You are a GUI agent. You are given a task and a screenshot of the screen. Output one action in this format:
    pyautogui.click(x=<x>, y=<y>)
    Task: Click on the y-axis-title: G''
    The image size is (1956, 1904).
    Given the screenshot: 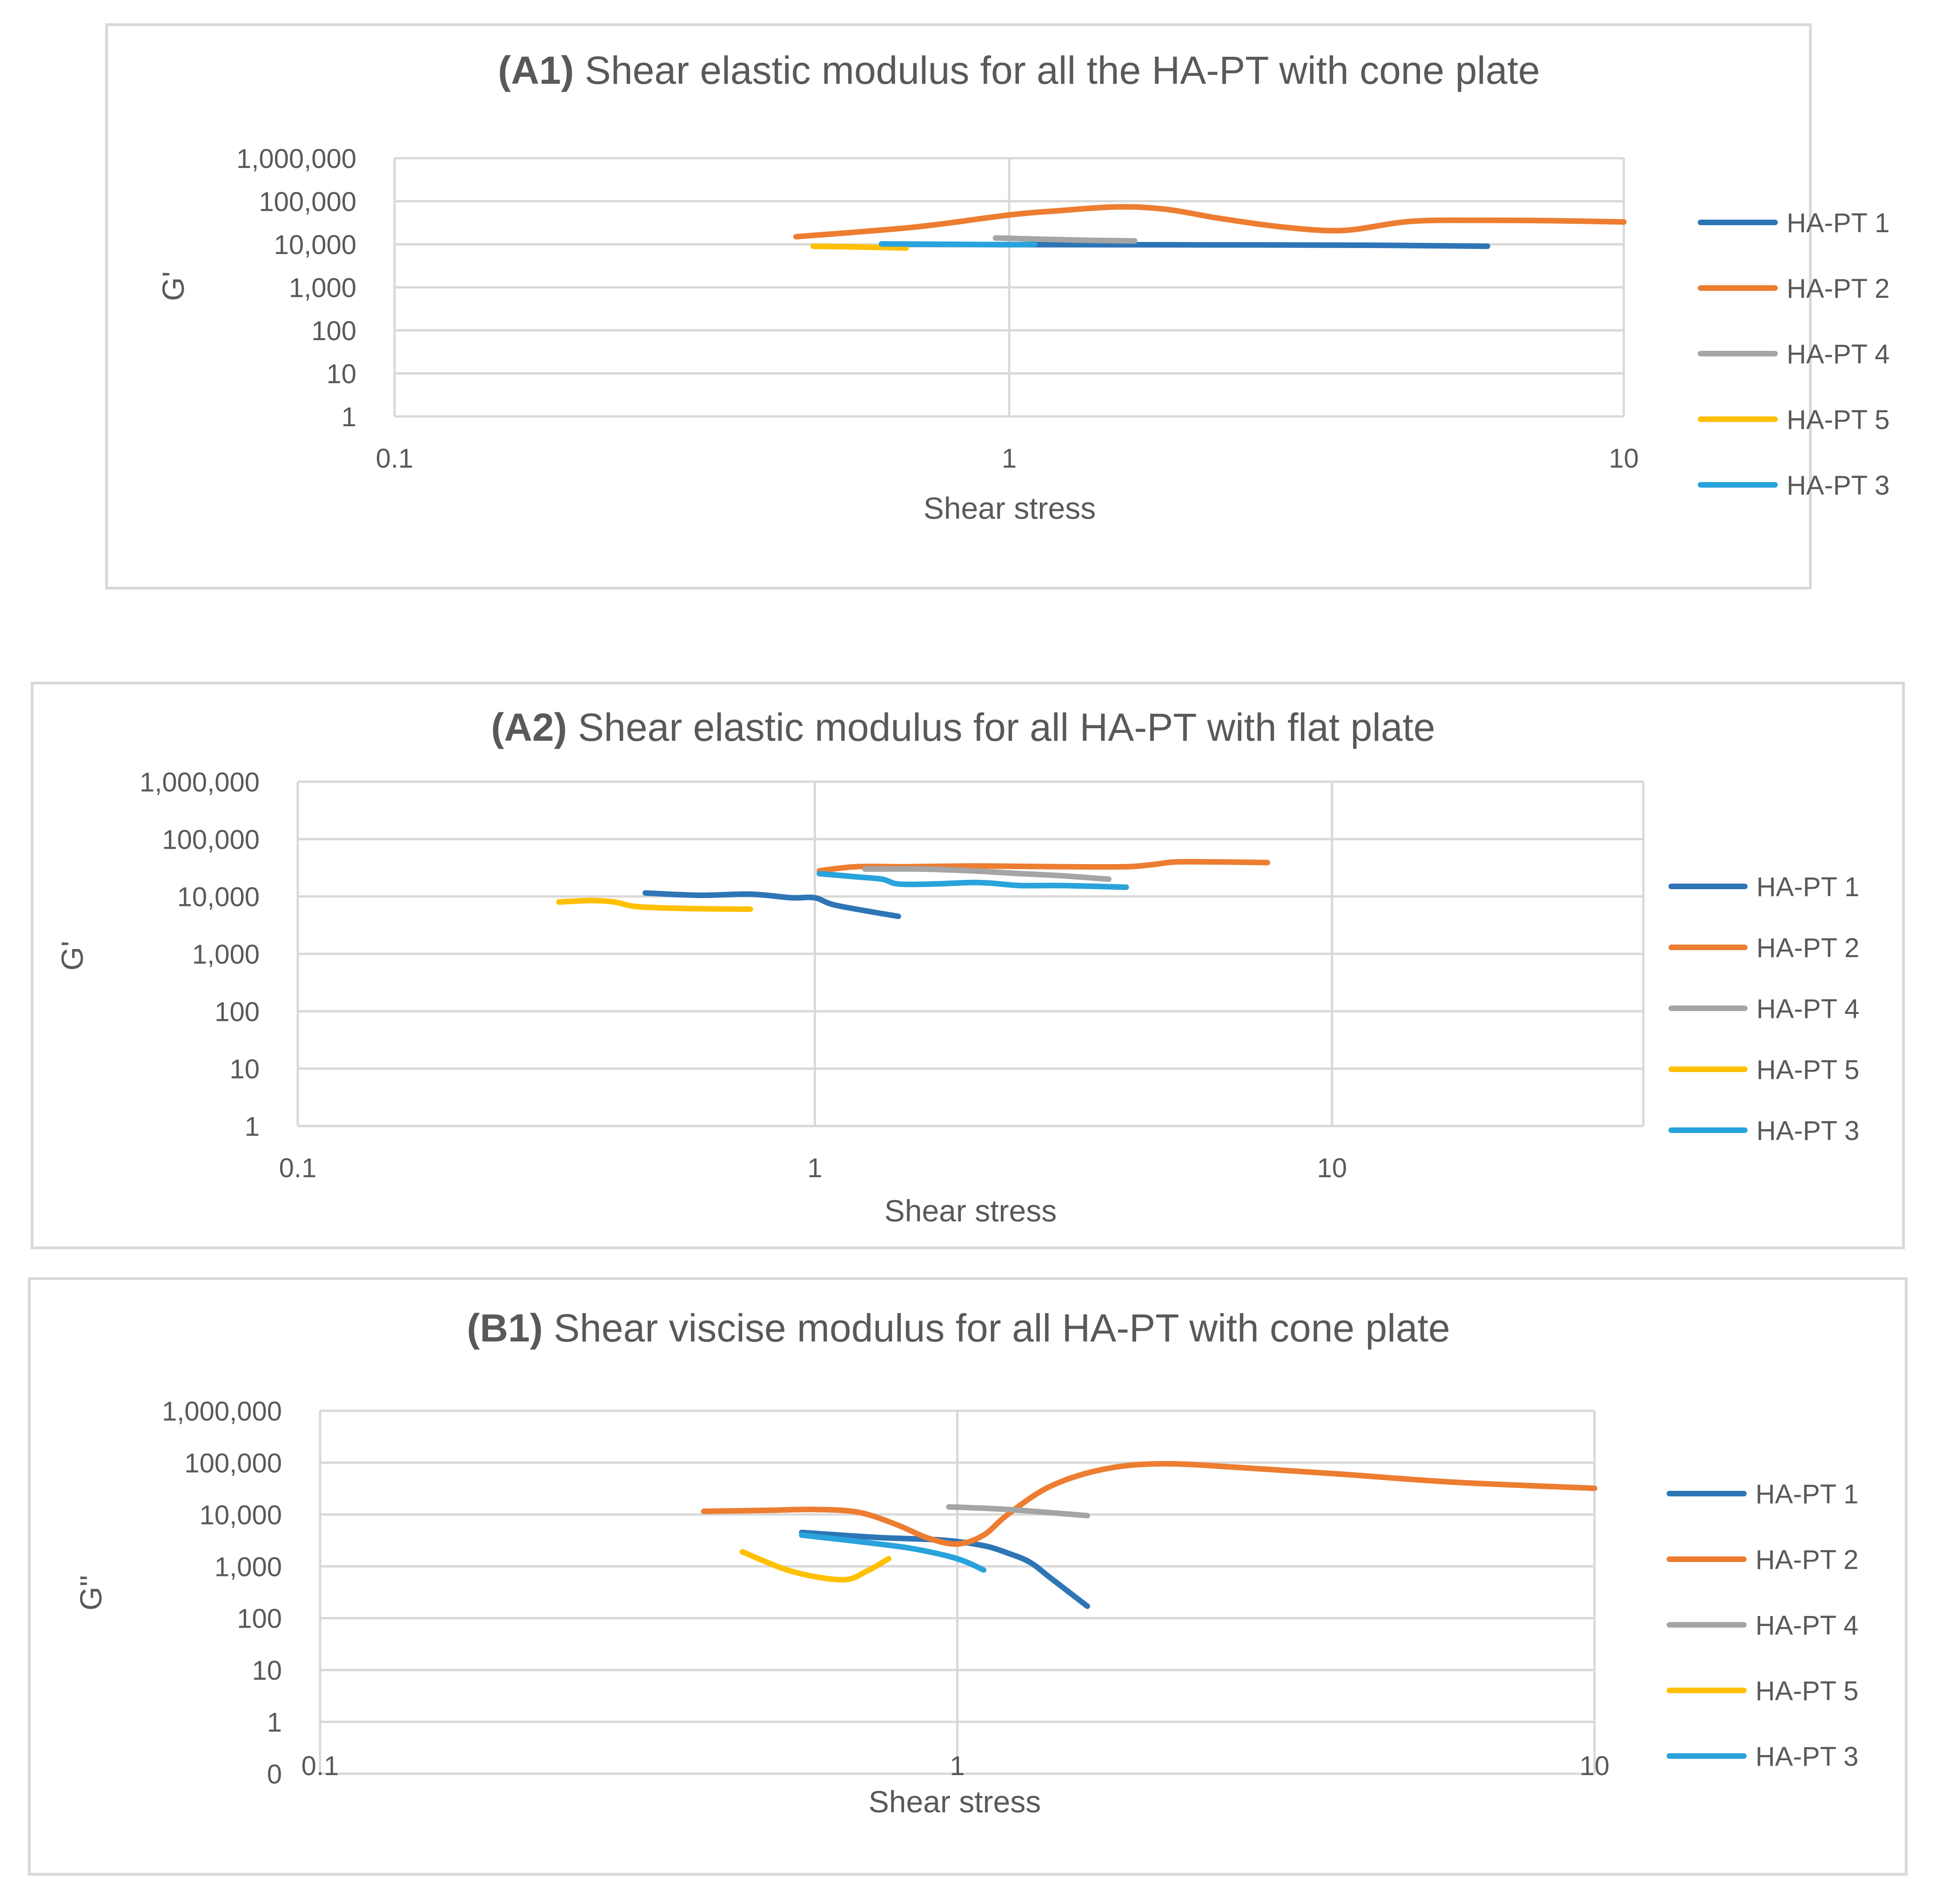 What is the action you would take?
    pyautogui.click(x=91, y=1593)
    